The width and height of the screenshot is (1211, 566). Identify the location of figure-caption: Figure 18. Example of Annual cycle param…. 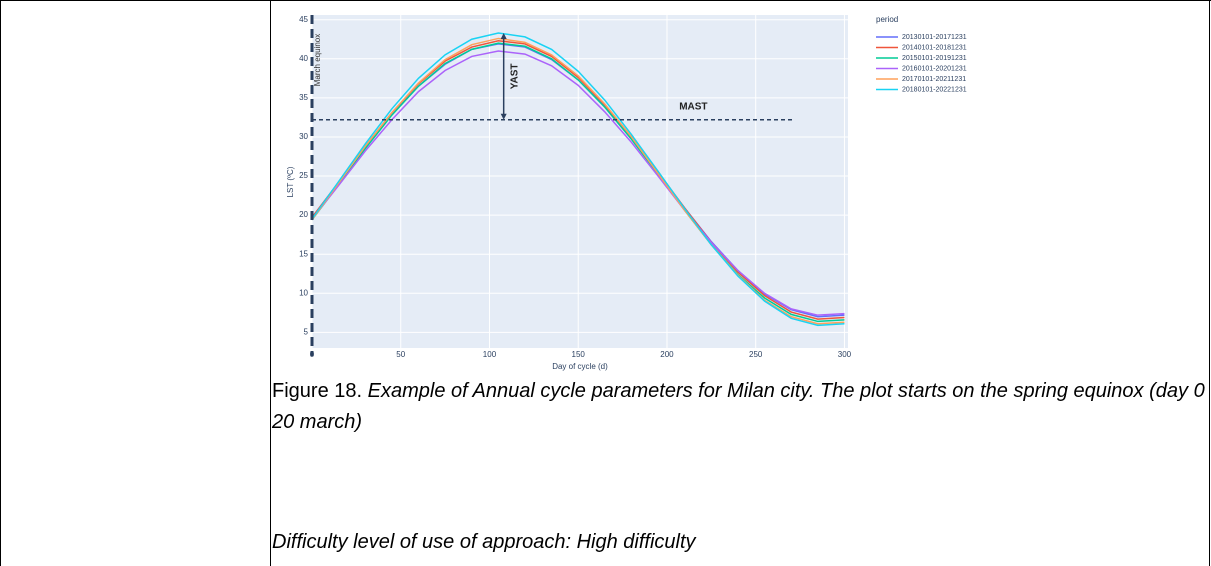
(741, 407).